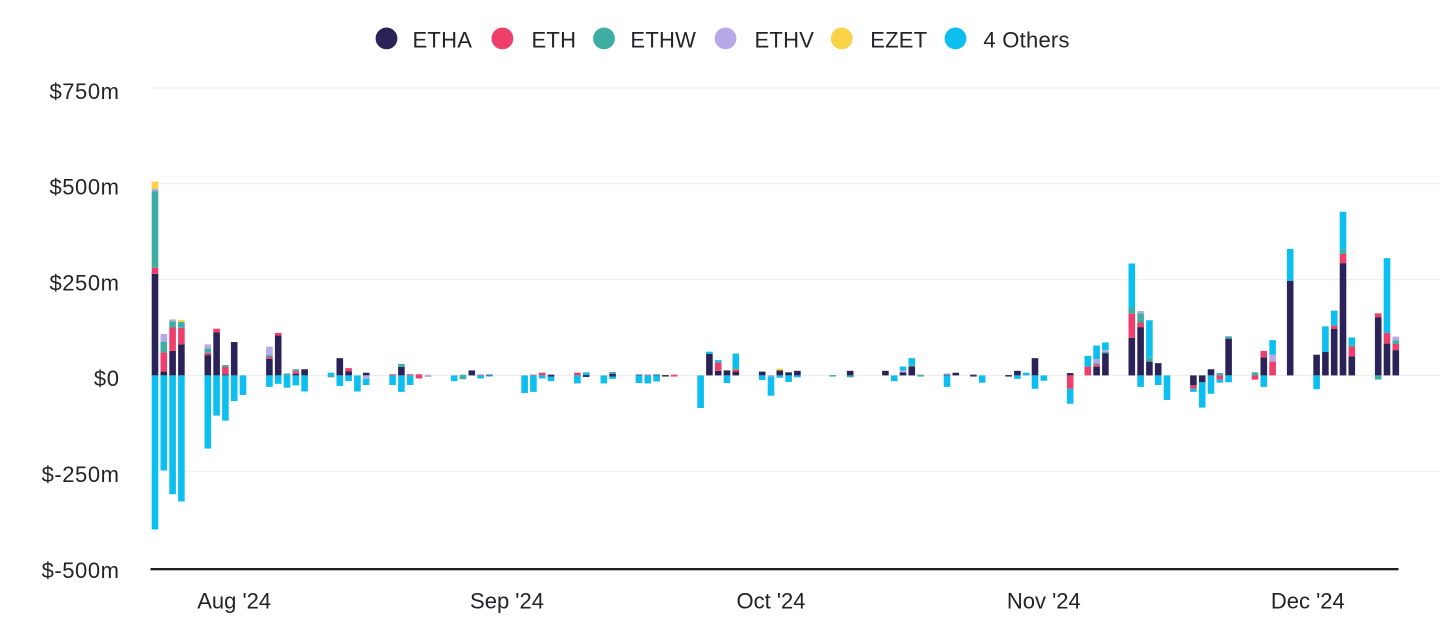 The height and width of the screenshot is (631, 1440). Describe the element at coordinates (770, 601) in the screenshot. I see `svg-text: Oct '24` at that location.